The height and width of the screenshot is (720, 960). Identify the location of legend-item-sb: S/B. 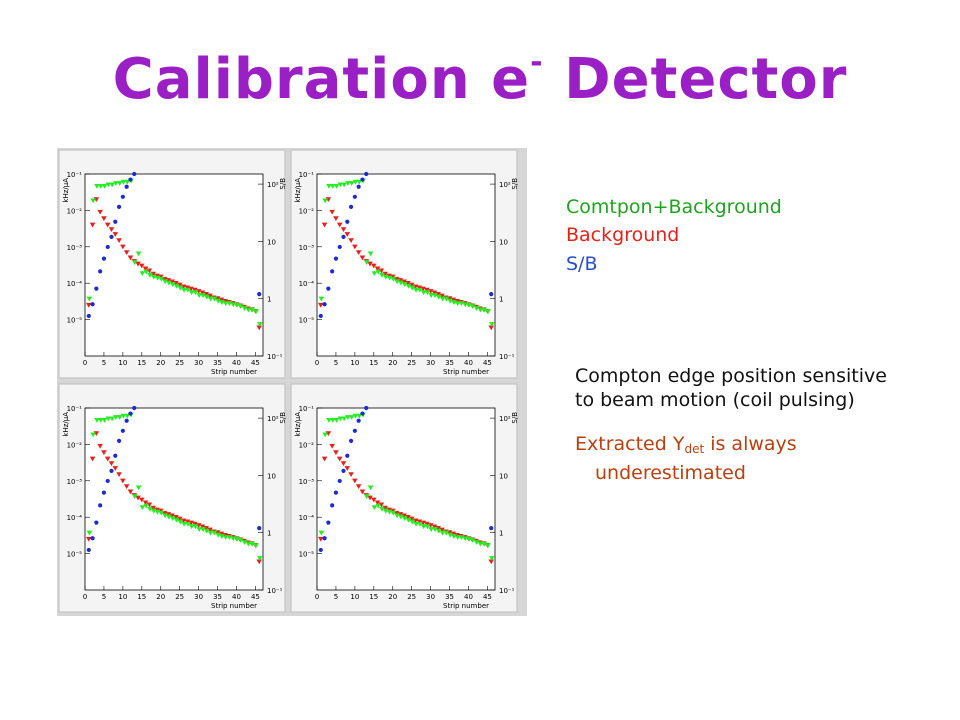
(582, 264).